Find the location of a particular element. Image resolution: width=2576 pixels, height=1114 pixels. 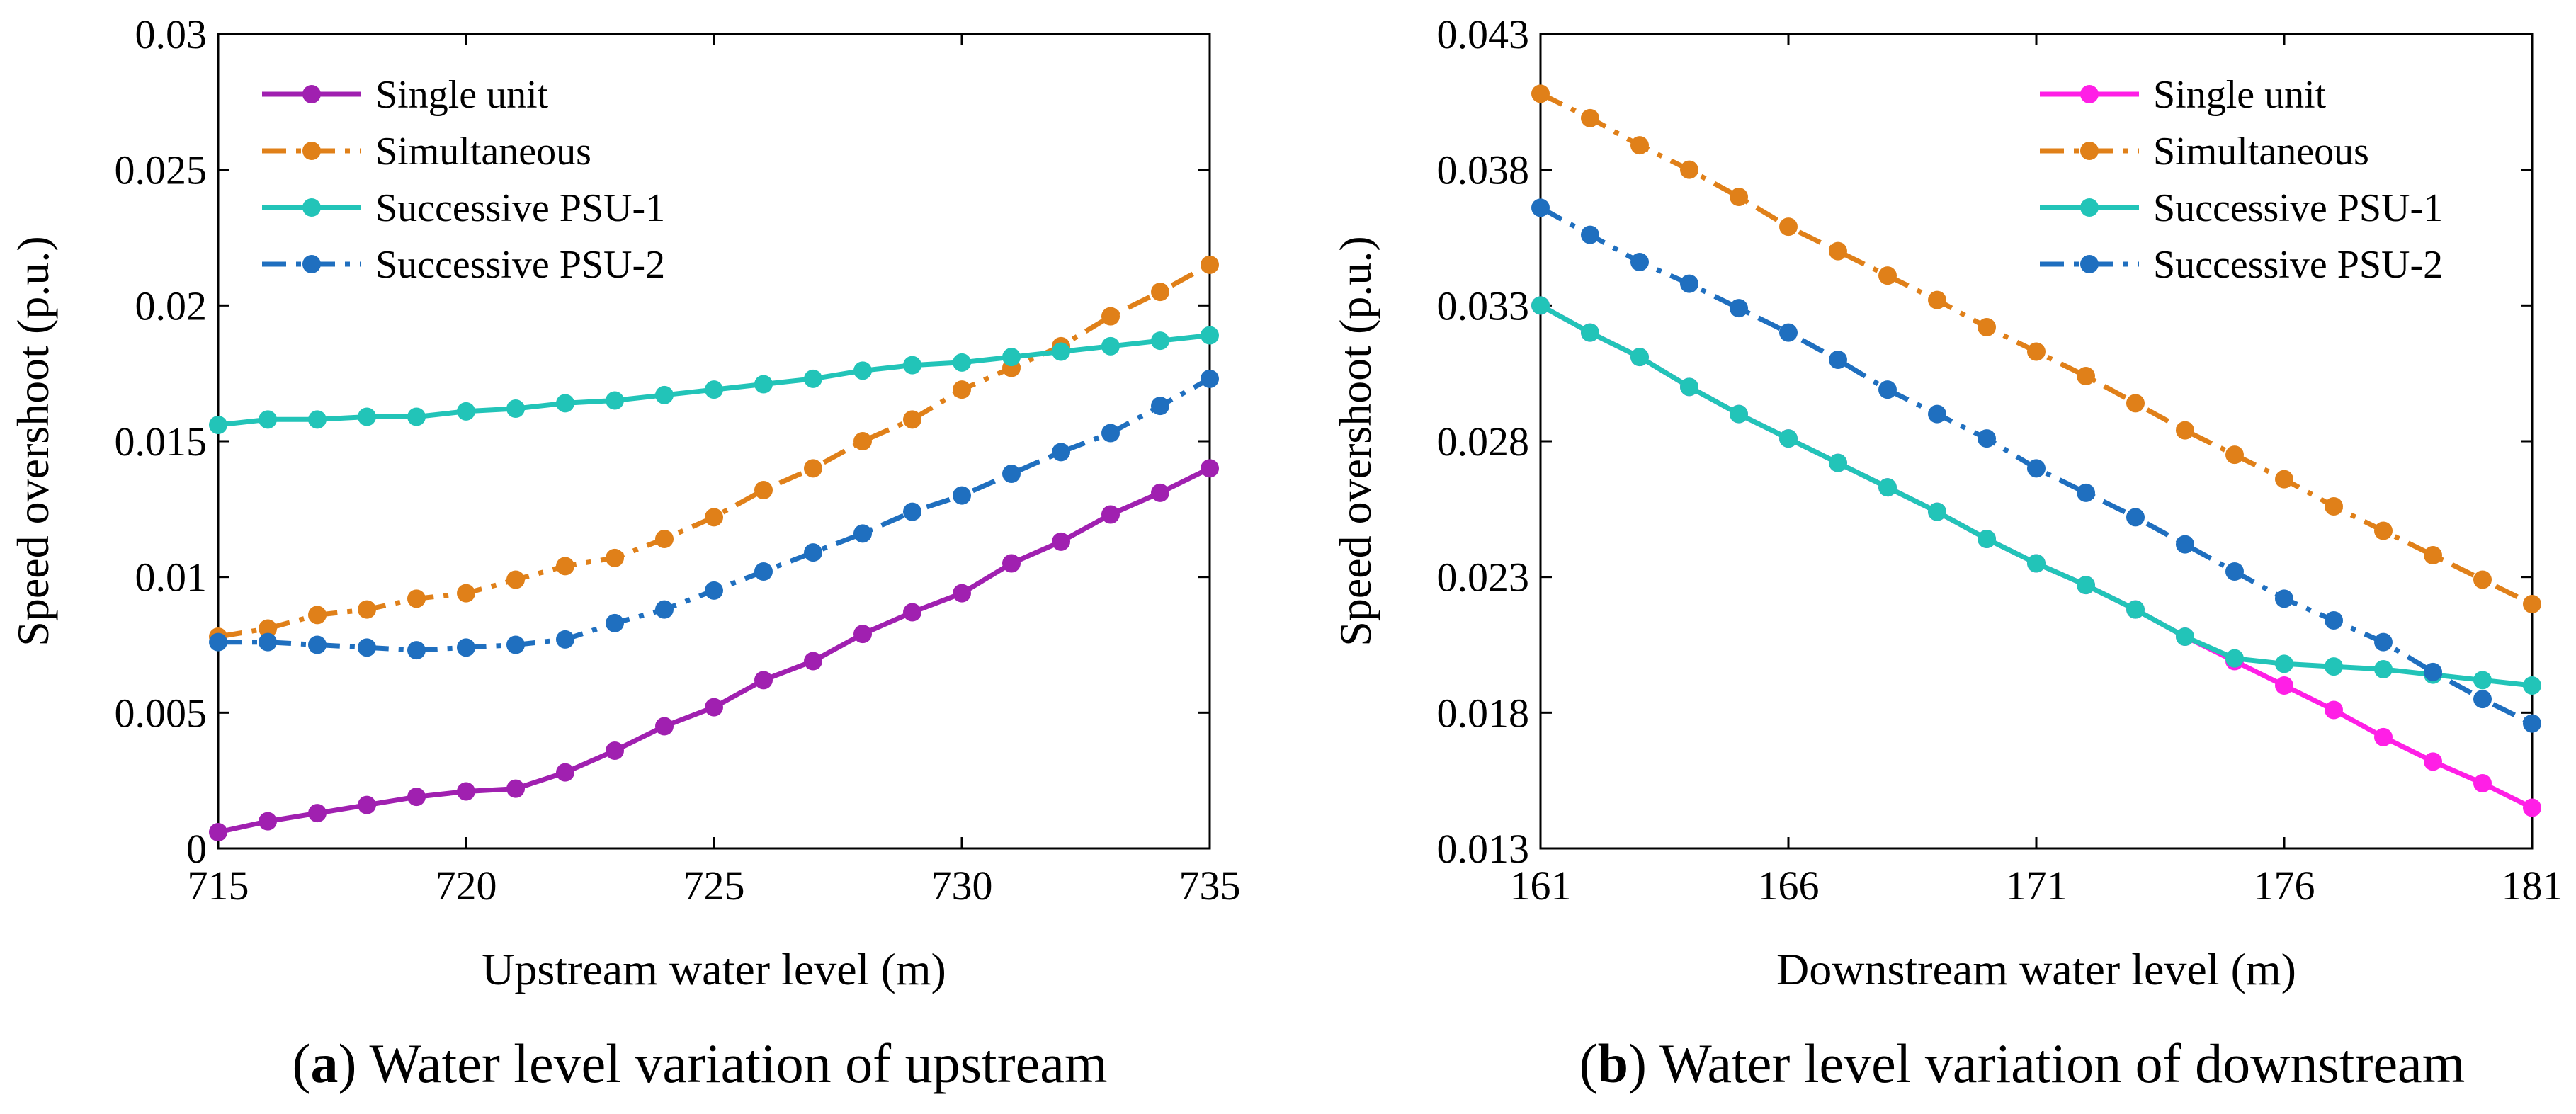

panel-caption: (a) Water level variation of upstream is located at coordinates (699, 1064).